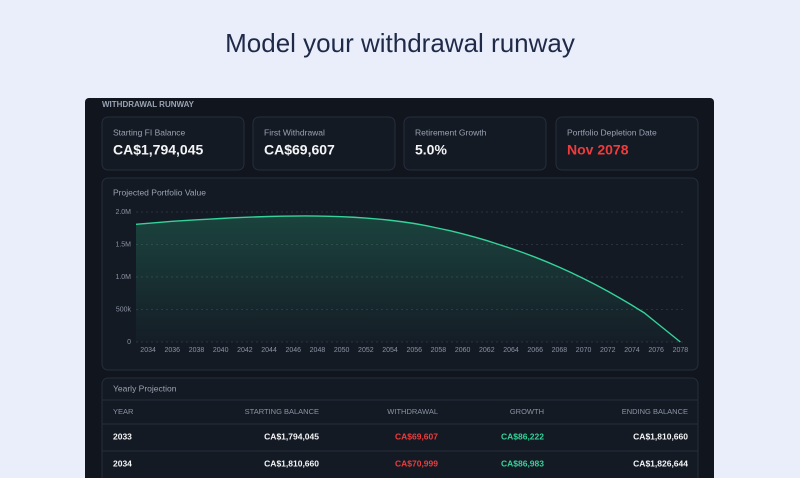 The height and width of the screenshot is (478, 800). Describe the element at coordinates (158, 150) in the screenshot. I see `stat-value: CA$1,794,045` at that location.